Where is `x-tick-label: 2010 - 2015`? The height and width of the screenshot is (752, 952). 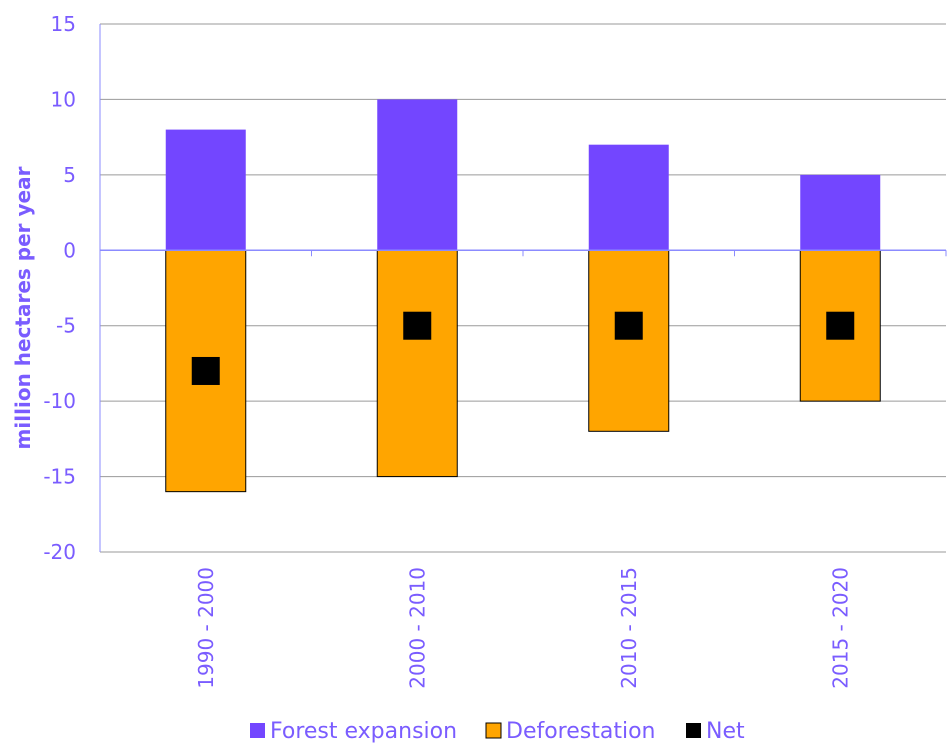
x-tick-label: 2010 - 2015 is located at coordinates (629, 628).